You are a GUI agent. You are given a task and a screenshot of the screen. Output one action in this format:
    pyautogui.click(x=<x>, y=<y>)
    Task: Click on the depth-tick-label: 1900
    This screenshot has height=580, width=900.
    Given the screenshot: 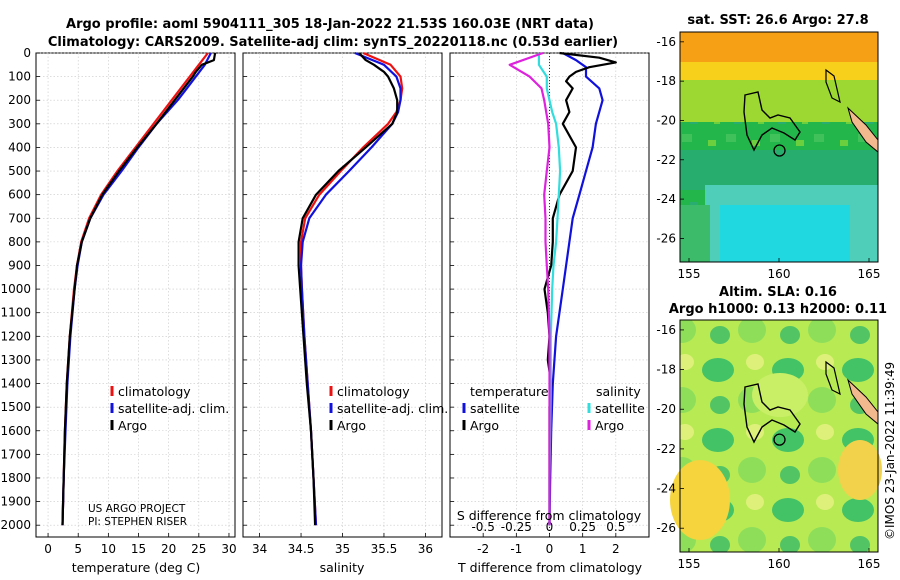 What is the action you would take?
    pyautogui.click(x=15, y=502)
    